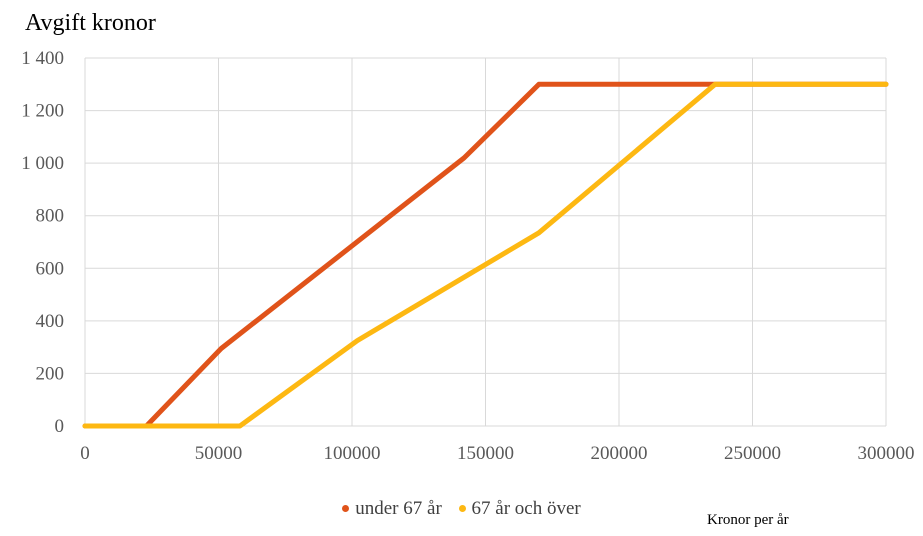 This screenshot has height=536, width=923. What do you see at coordinates (219, 453) in the screenshot?
I see `x-tick-label: 50000` at bounding box center [219, 453].